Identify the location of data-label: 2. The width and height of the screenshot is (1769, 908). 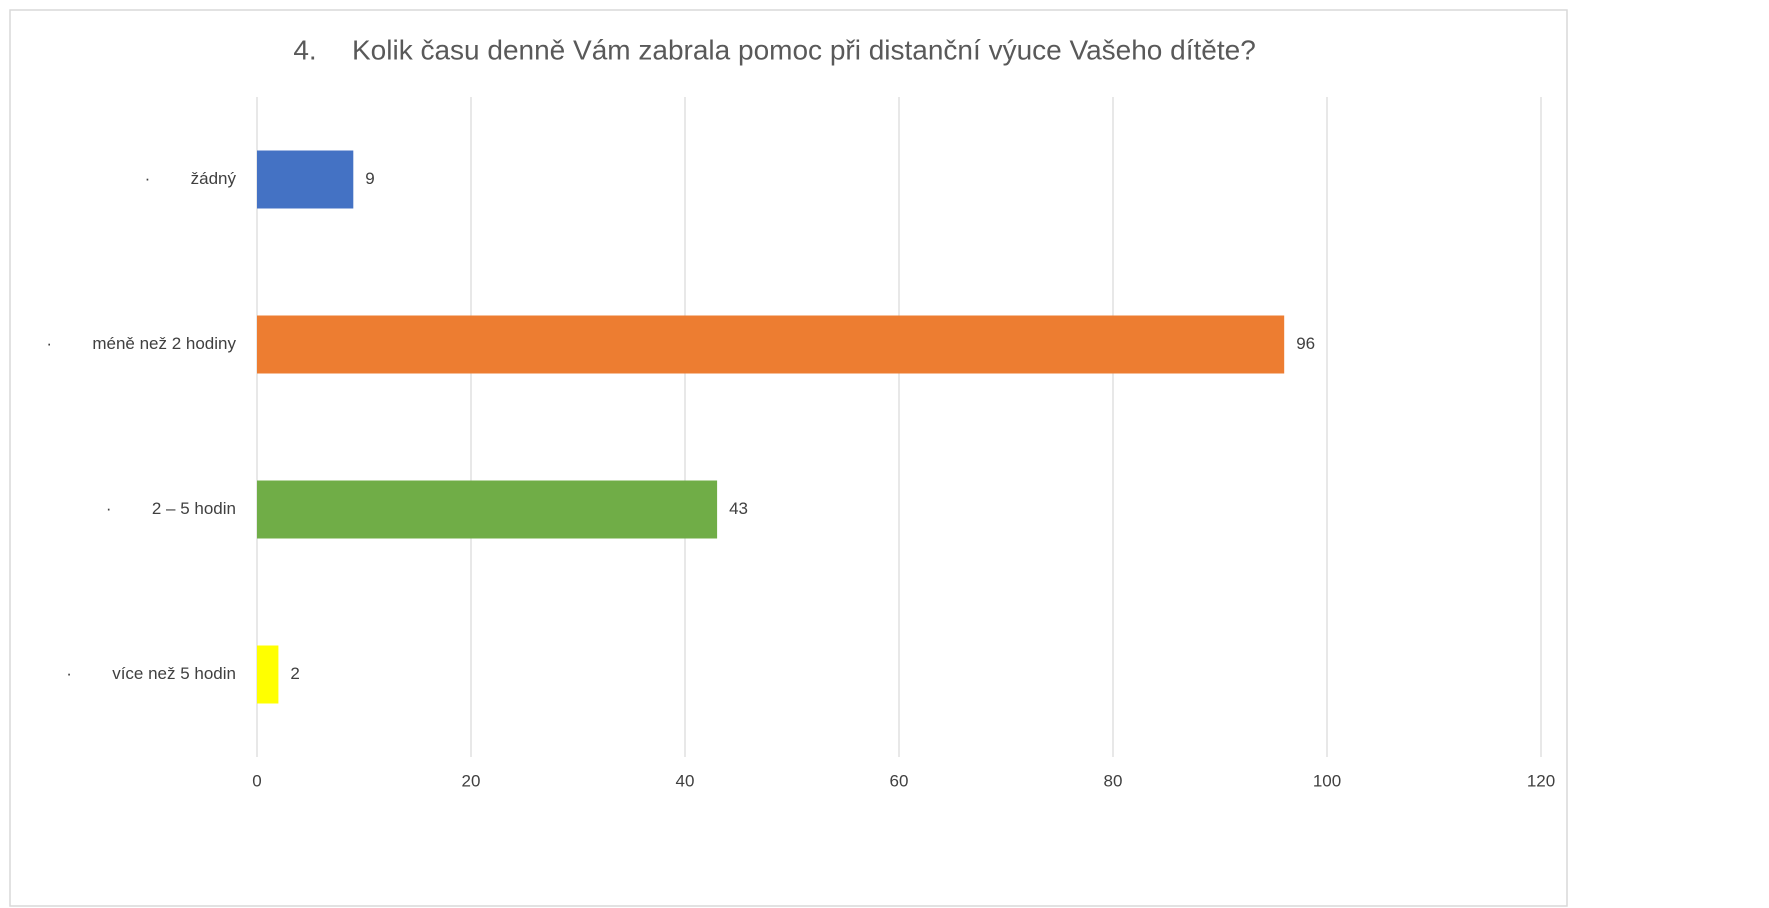
(294, 673).